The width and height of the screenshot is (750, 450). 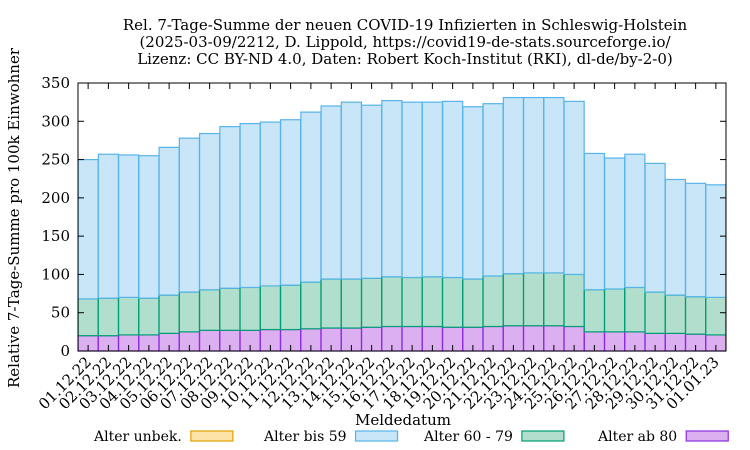 I want to click on legend-item: Alter ab 80, so click(x=663, y=437).